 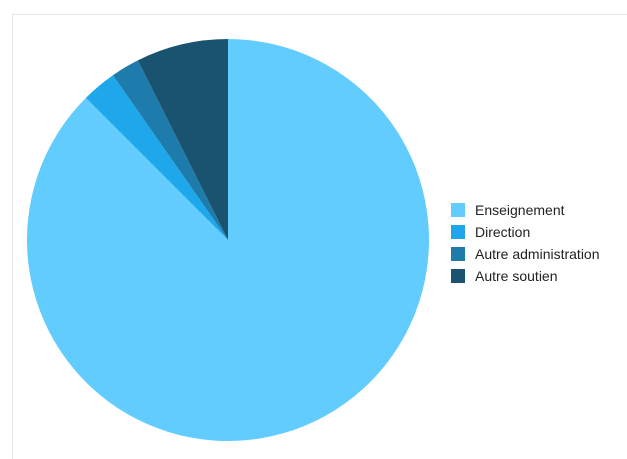 I want to click on legend-label: Autre administration, so click(x=537, y=254).